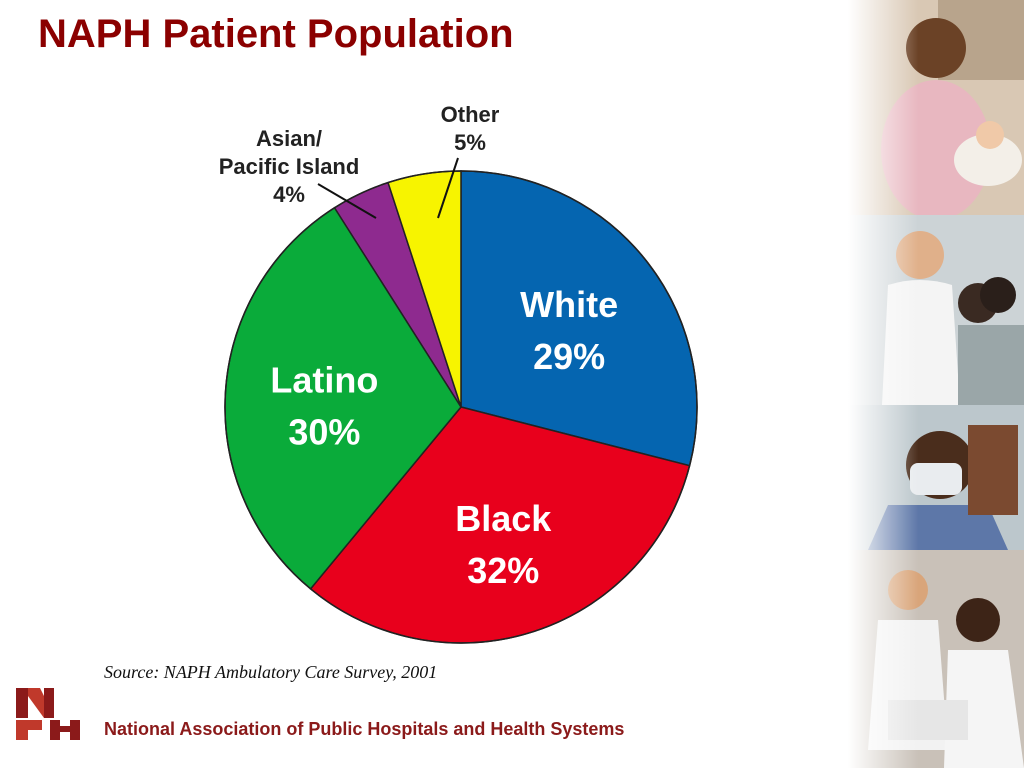  Describe the element at coordinates (569, 356) in the screenshot. I see `slice-value-white: 29%` at that location.